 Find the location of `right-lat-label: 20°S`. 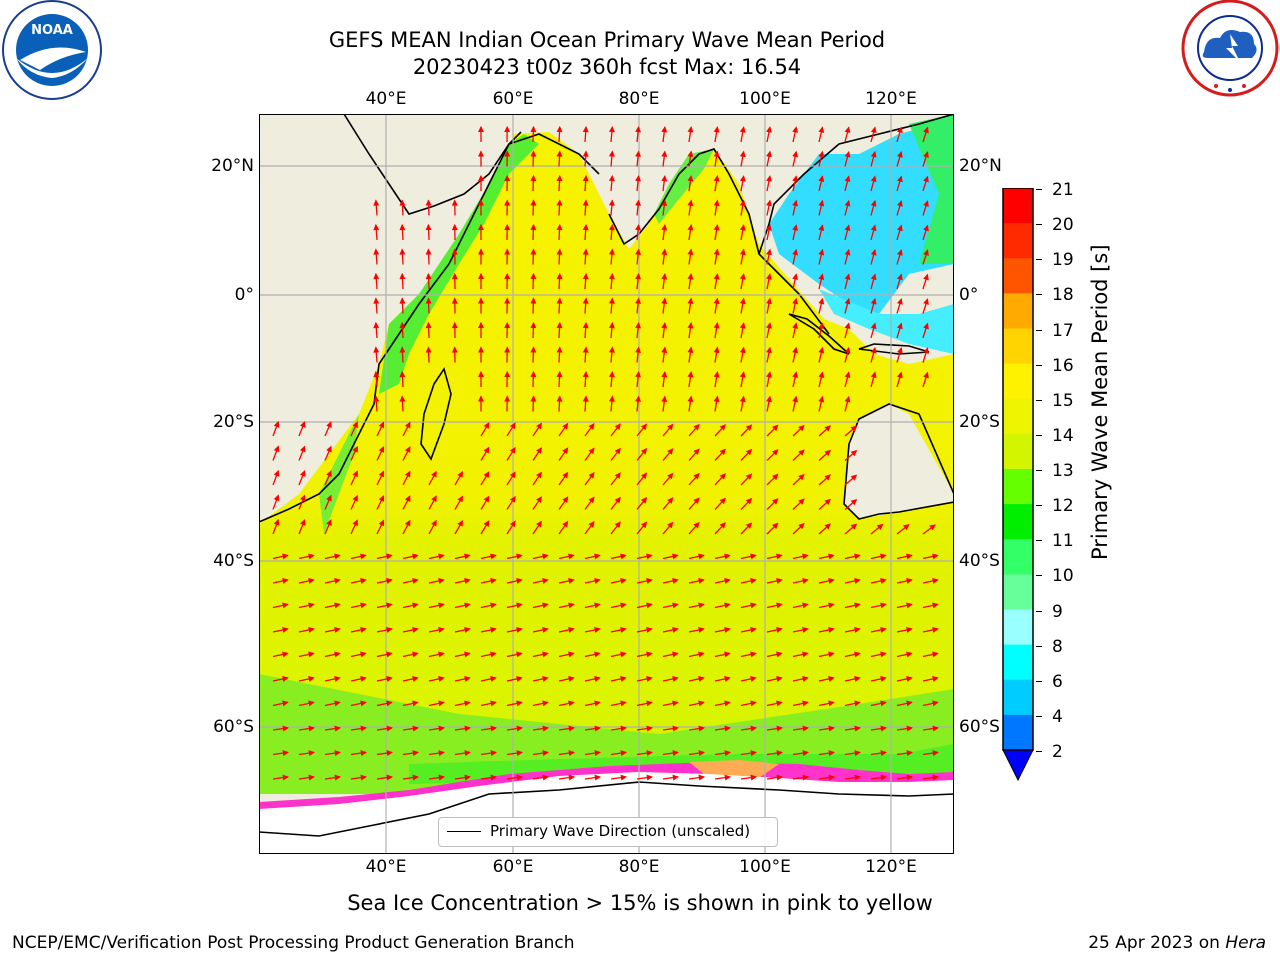

right-lat-label: 20°S is located at coordinates (979, 422).